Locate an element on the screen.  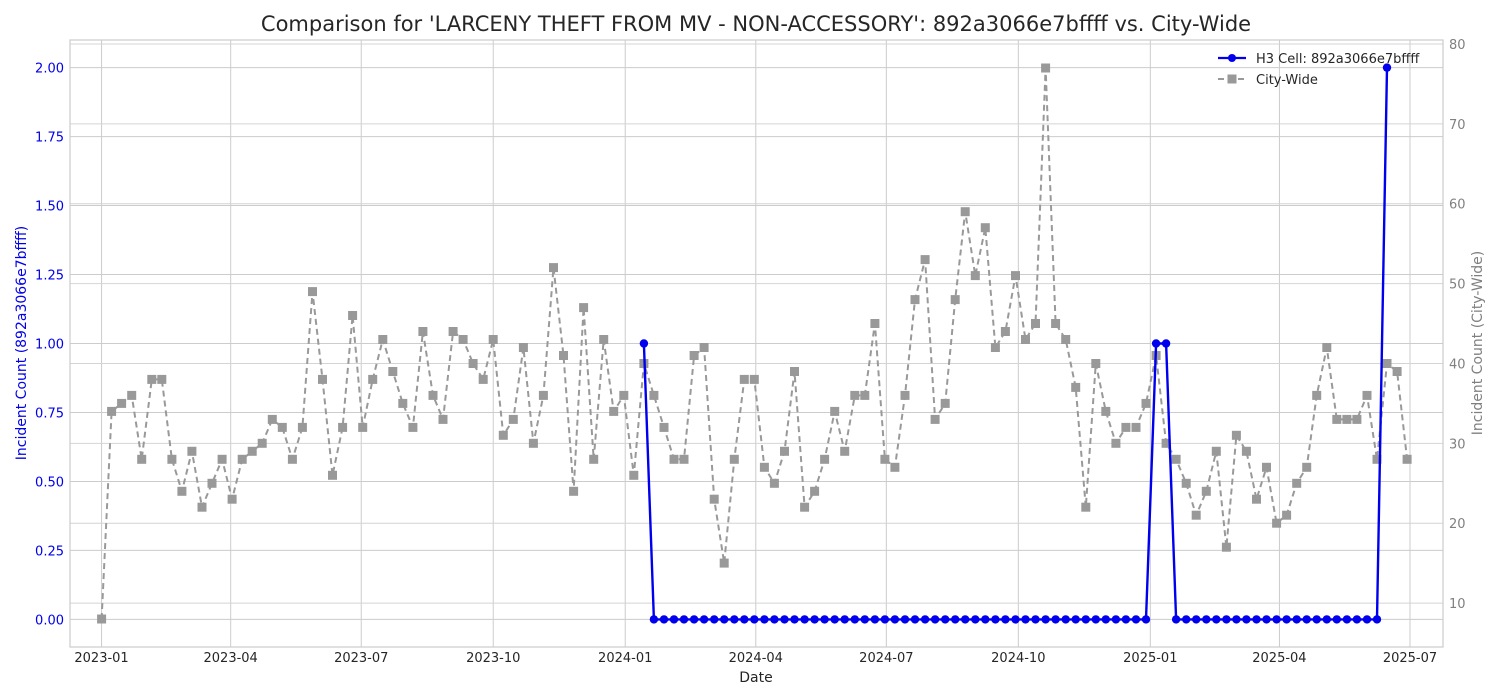
x-tick-label: 2023-07 is located at coordinates (361, 658).